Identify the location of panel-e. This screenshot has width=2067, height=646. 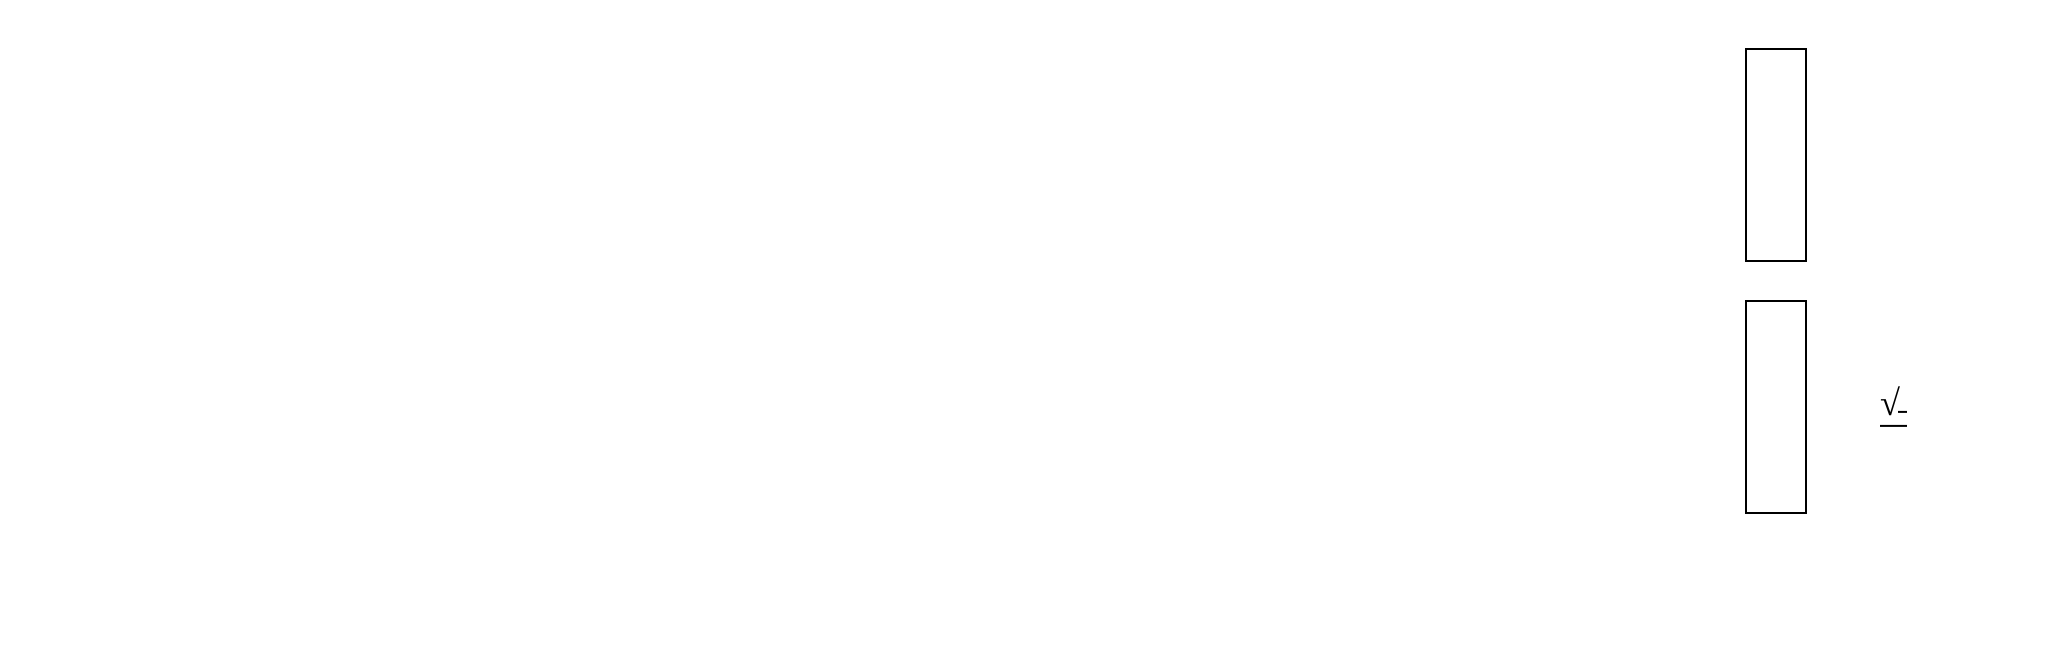
(937, 407).